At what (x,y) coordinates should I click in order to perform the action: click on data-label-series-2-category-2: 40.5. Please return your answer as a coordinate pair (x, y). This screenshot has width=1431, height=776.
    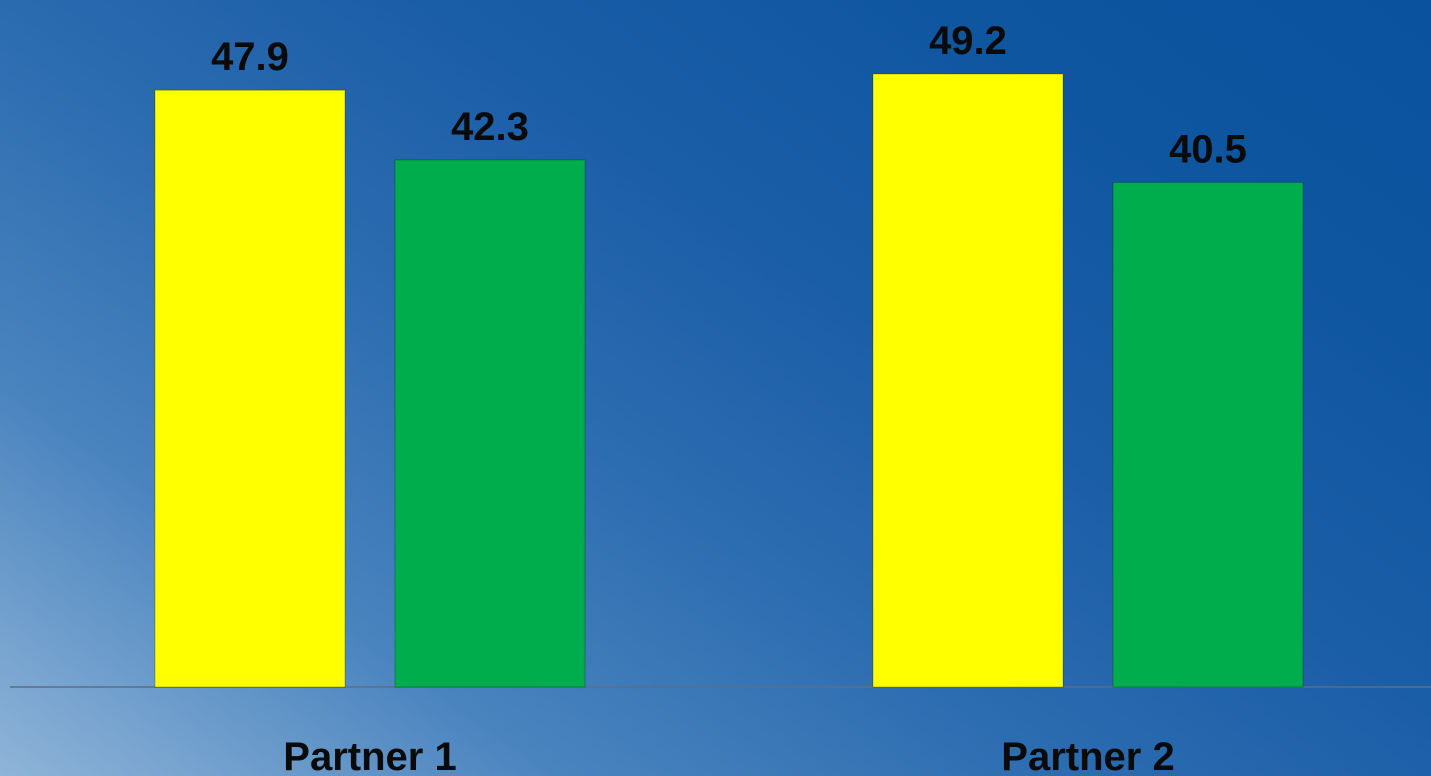
    Looking at the image, I should click on (1208, 149).